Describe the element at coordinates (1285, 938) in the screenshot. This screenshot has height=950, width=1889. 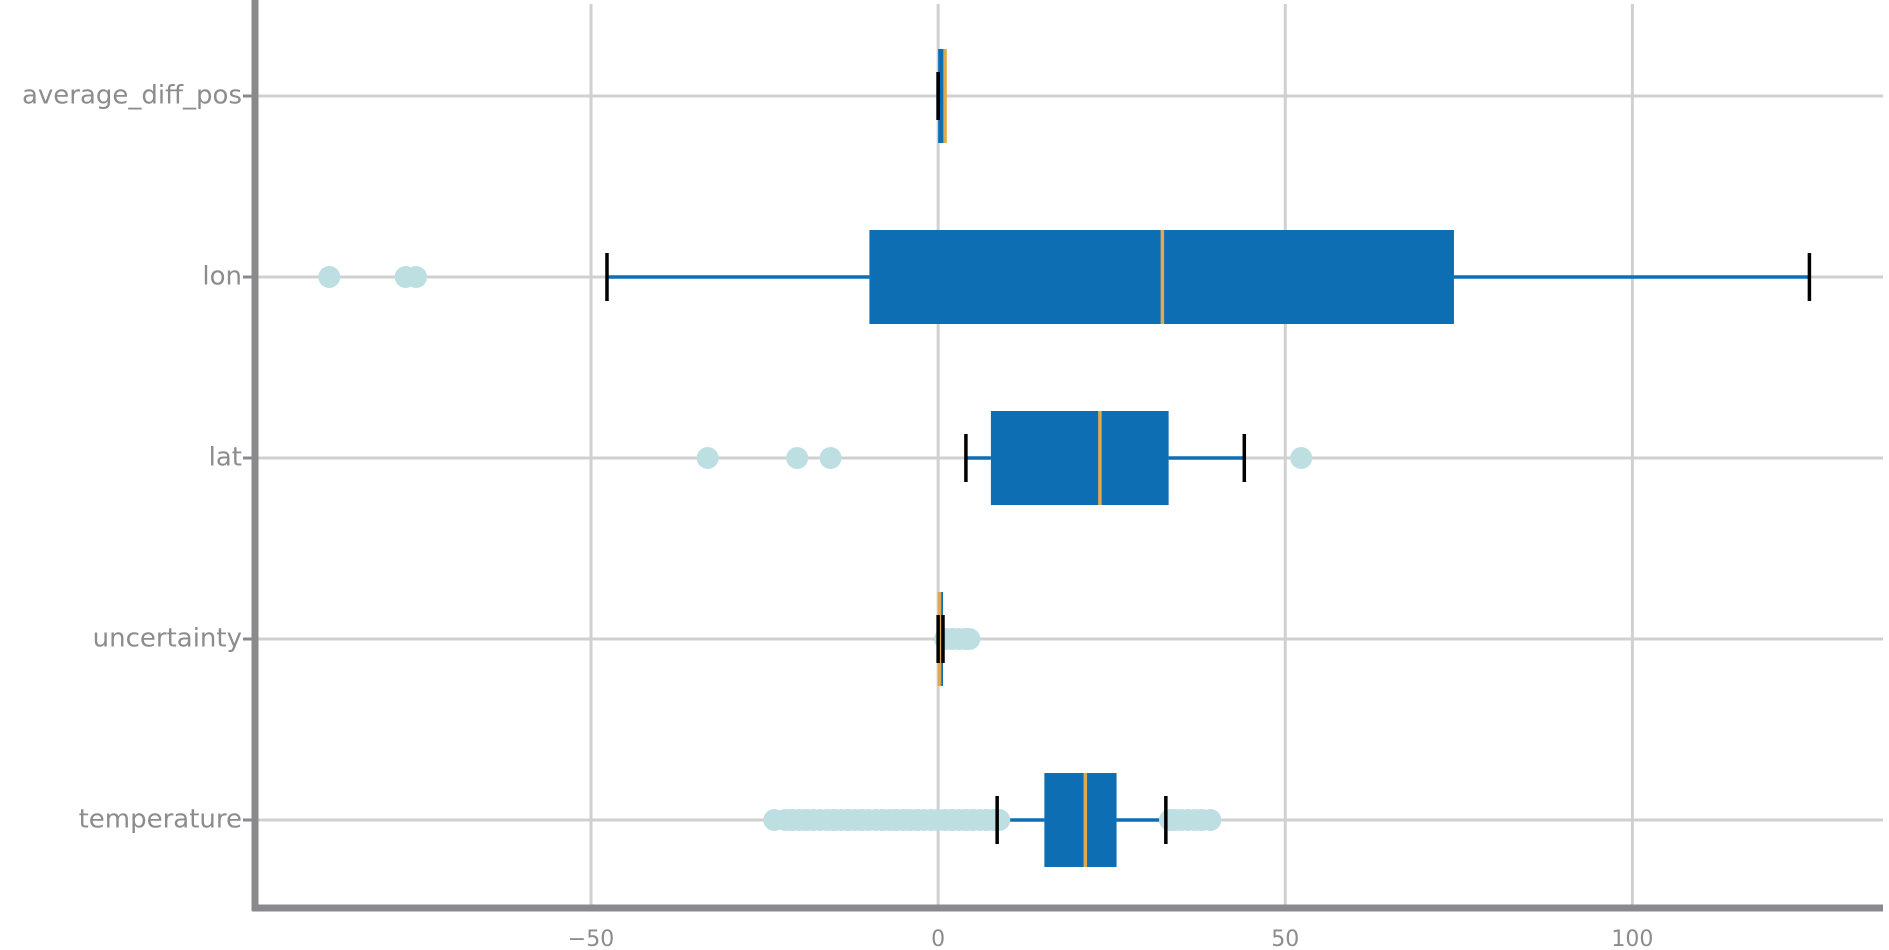
I see `x-tick-label: 50` at that location.